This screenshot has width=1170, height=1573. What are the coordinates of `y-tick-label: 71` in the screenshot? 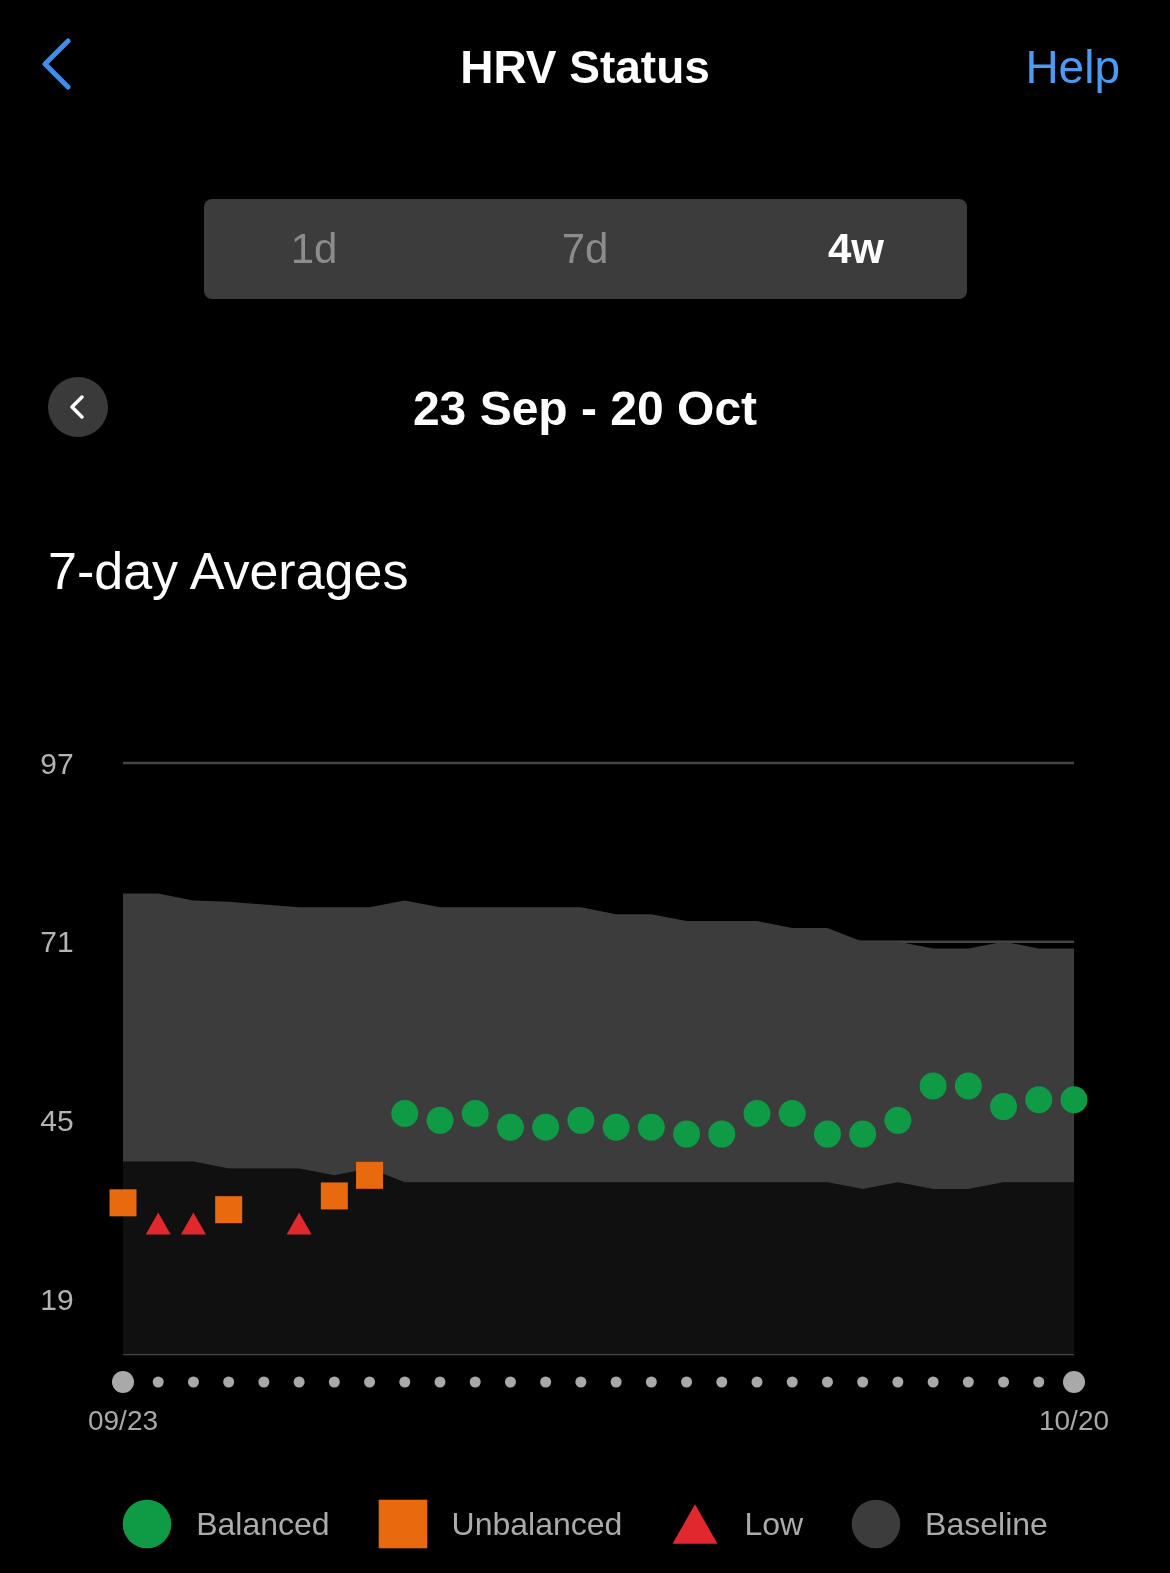 It's located at (57, 942).